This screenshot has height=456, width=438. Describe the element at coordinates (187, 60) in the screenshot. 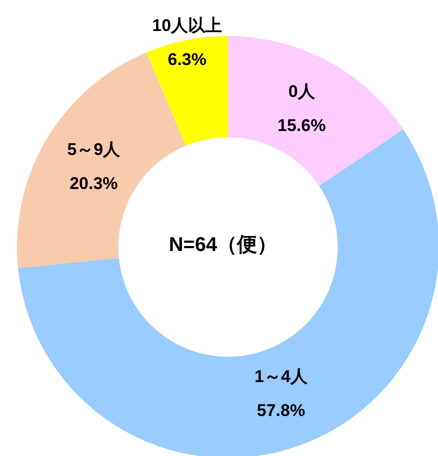

I see `data-label: 6.3%` at that location.